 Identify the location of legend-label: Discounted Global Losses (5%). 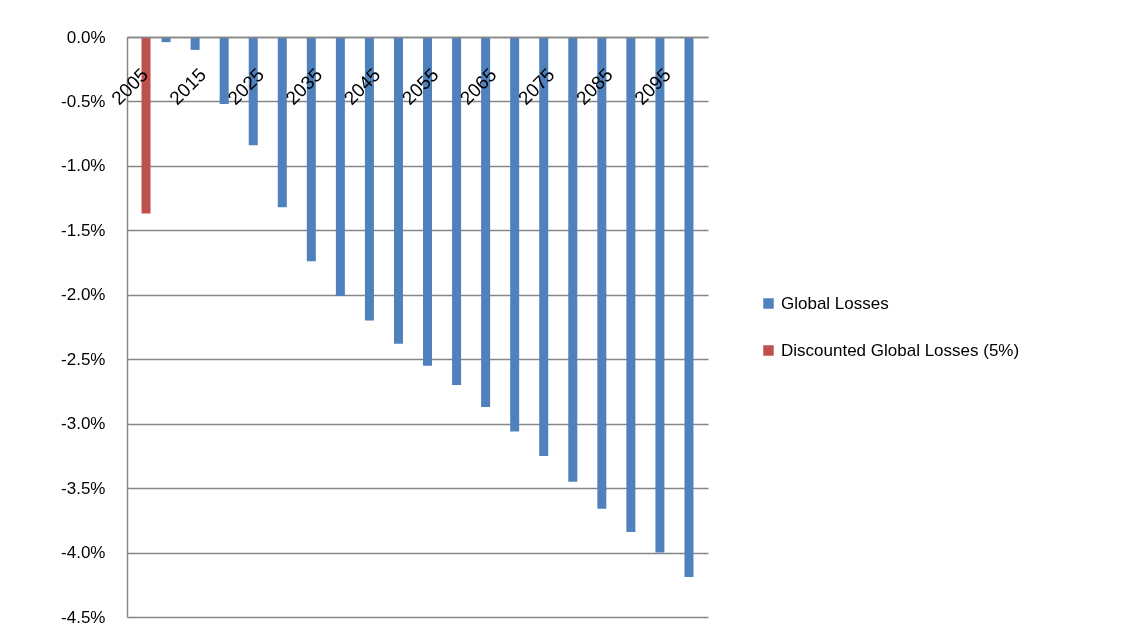
(900, 350).